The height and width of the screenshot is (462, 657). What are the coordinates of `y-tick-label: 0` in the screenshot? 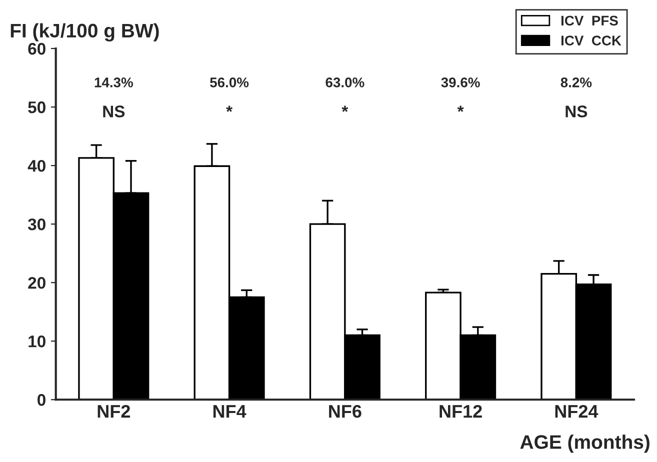 It's located at (42, 400).